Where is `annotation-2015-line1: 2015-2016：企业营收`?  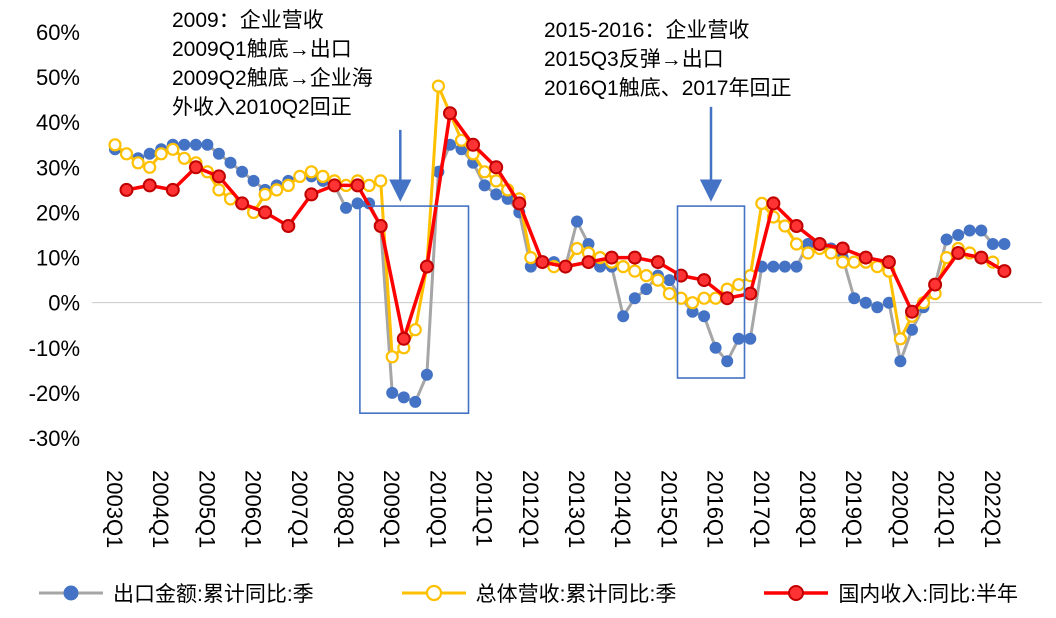
annotation-2015-line1: 2015-2016：企业营收 is located at coordinates (647, 30).